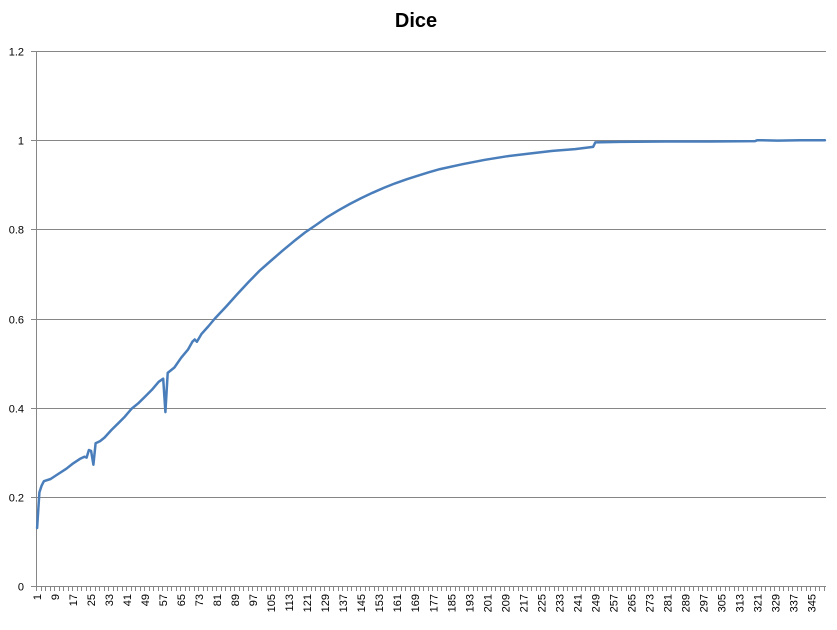  What do you see at coordinates (16, 231) in the screenshot?
I see `y-tick-label: 0.8` at bounding box center [16, 231].